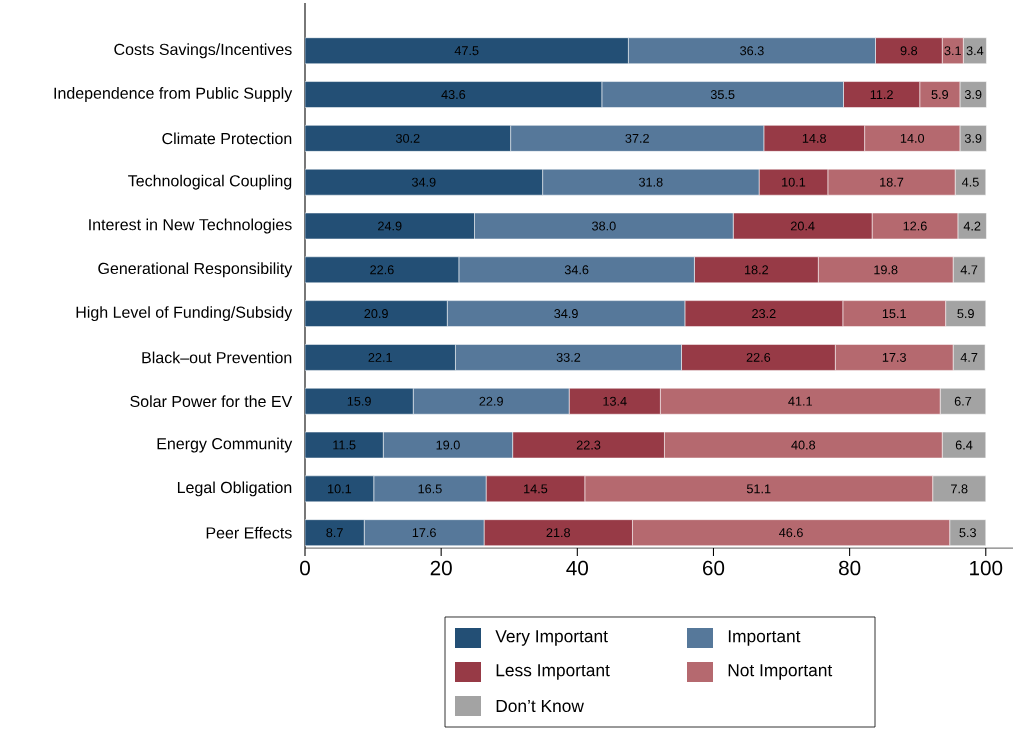 The width and height of the screenshot is (1014, 732). What do you see at coordinates (756, 270) in the screenshot?
I see `data-label: 18.2` at bounding box center [756, 270].